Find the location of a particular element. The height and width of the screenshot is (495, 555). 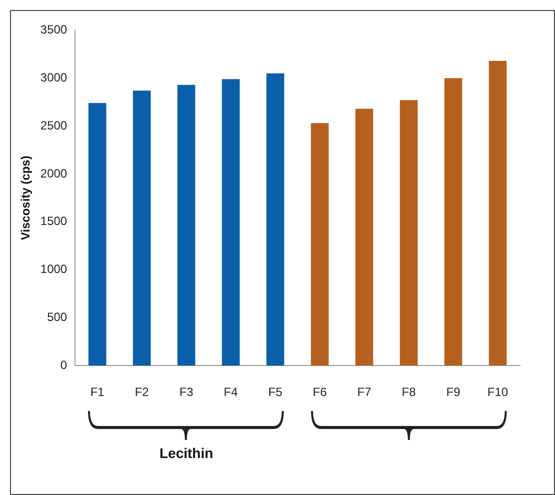

y-tick-label: 3000 is located at coordinates (54, 77).